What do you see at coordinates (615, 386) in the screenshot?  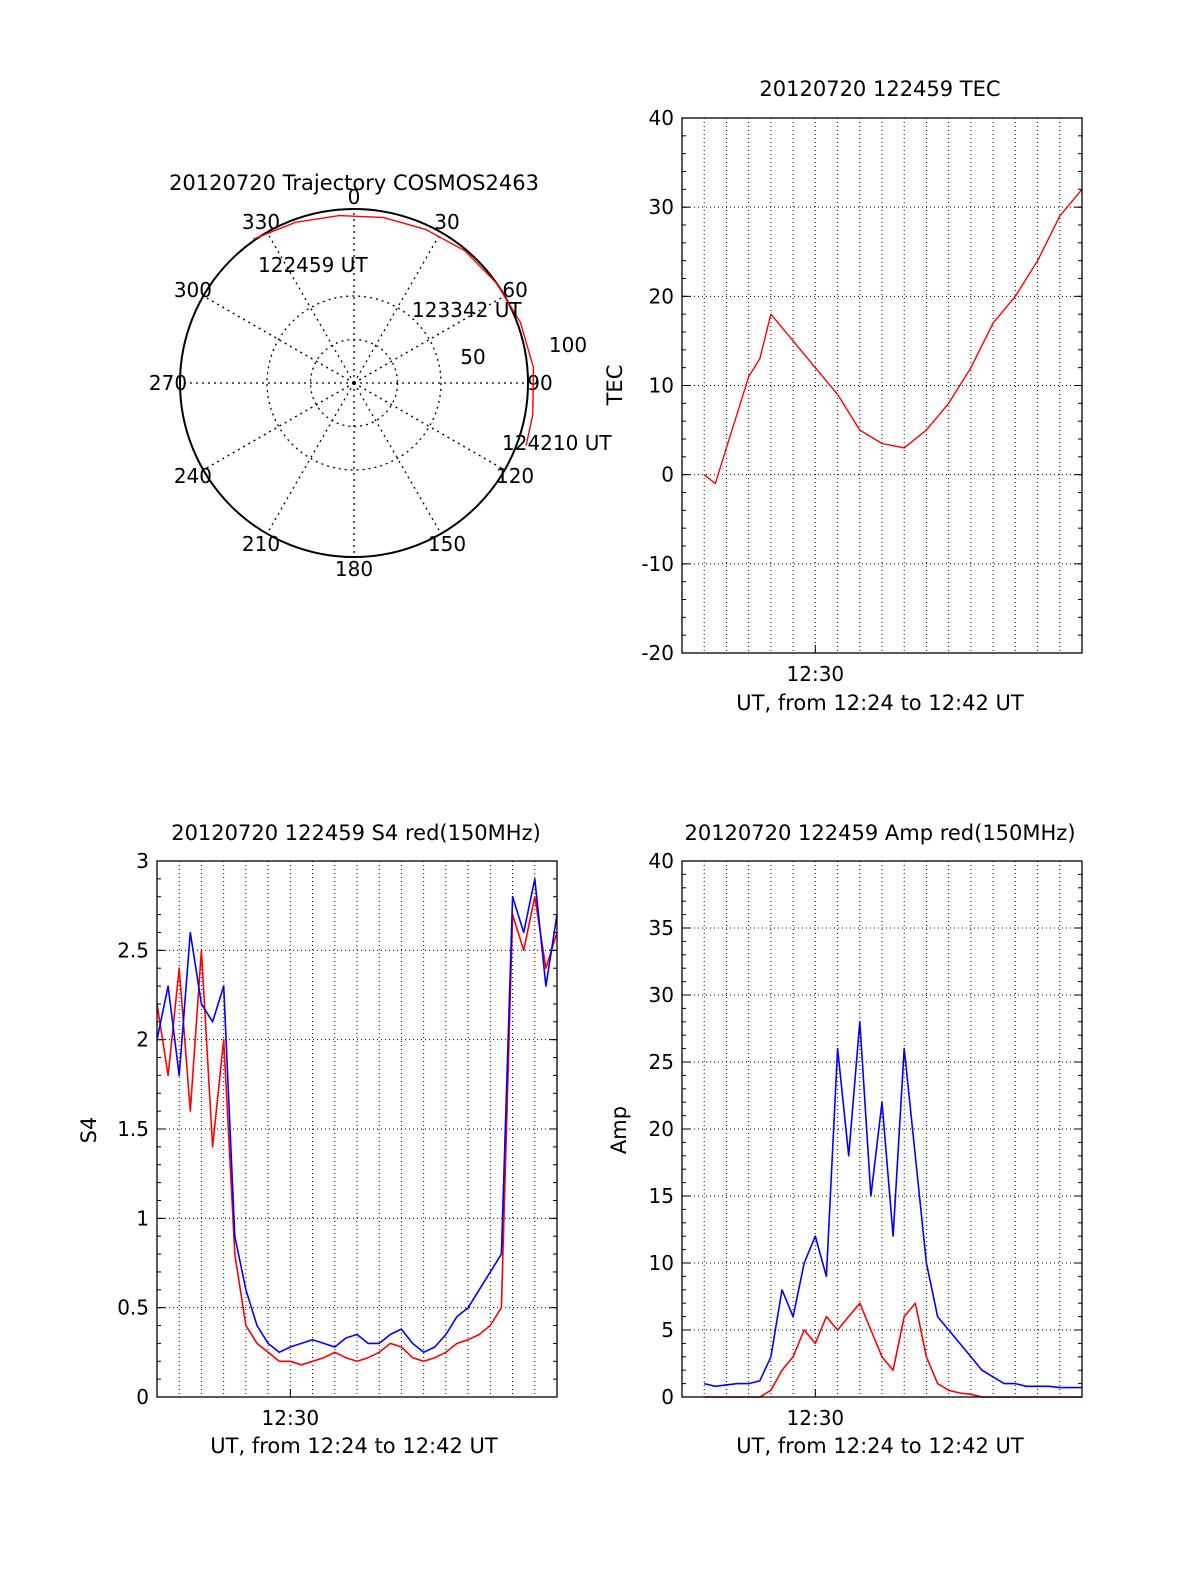 I see `y-axis-label: TEC` at bounding box center [615, 386].